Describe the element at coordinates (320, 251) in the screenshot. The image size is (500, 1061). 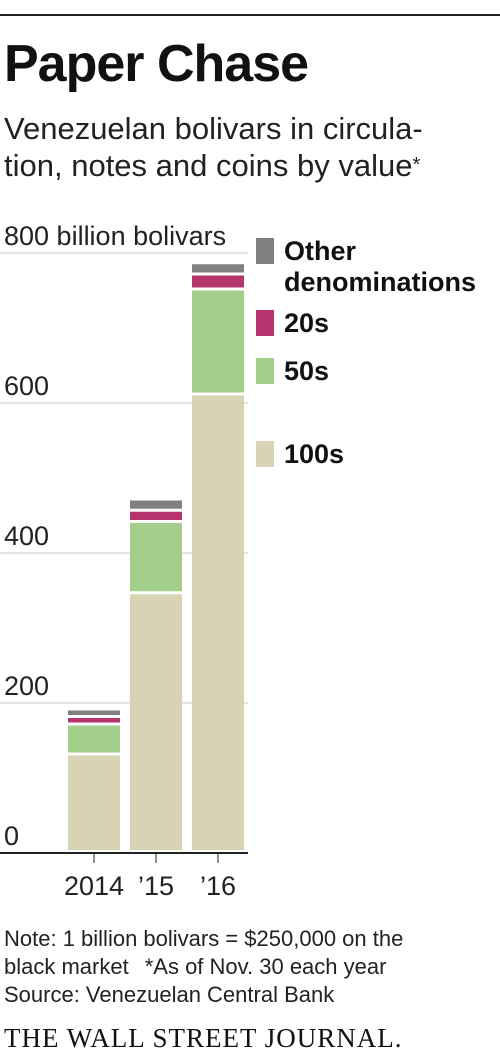
I see `legend-label-line: Other` at that location.